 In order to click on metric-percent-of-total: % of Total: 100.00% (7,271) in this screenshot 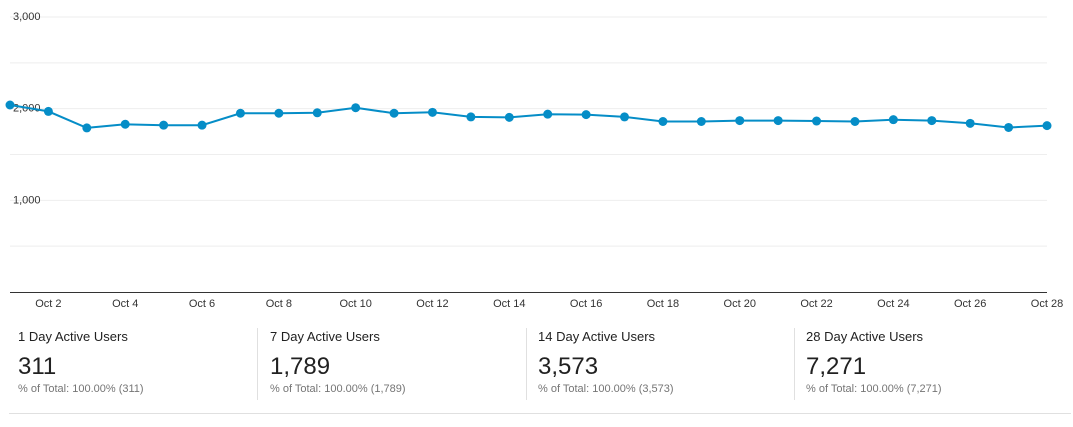, I will do `click(874, 389)`.